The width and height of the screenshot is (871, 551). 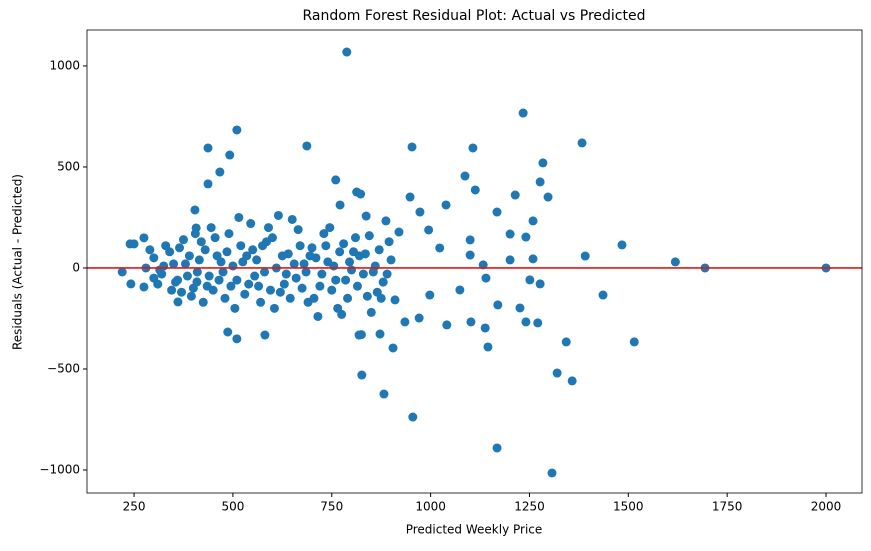 What do you see at coordinates (430, 507) in the screenshot?
I see `x-tick-label: 1000` at bounding box center [430, 507].